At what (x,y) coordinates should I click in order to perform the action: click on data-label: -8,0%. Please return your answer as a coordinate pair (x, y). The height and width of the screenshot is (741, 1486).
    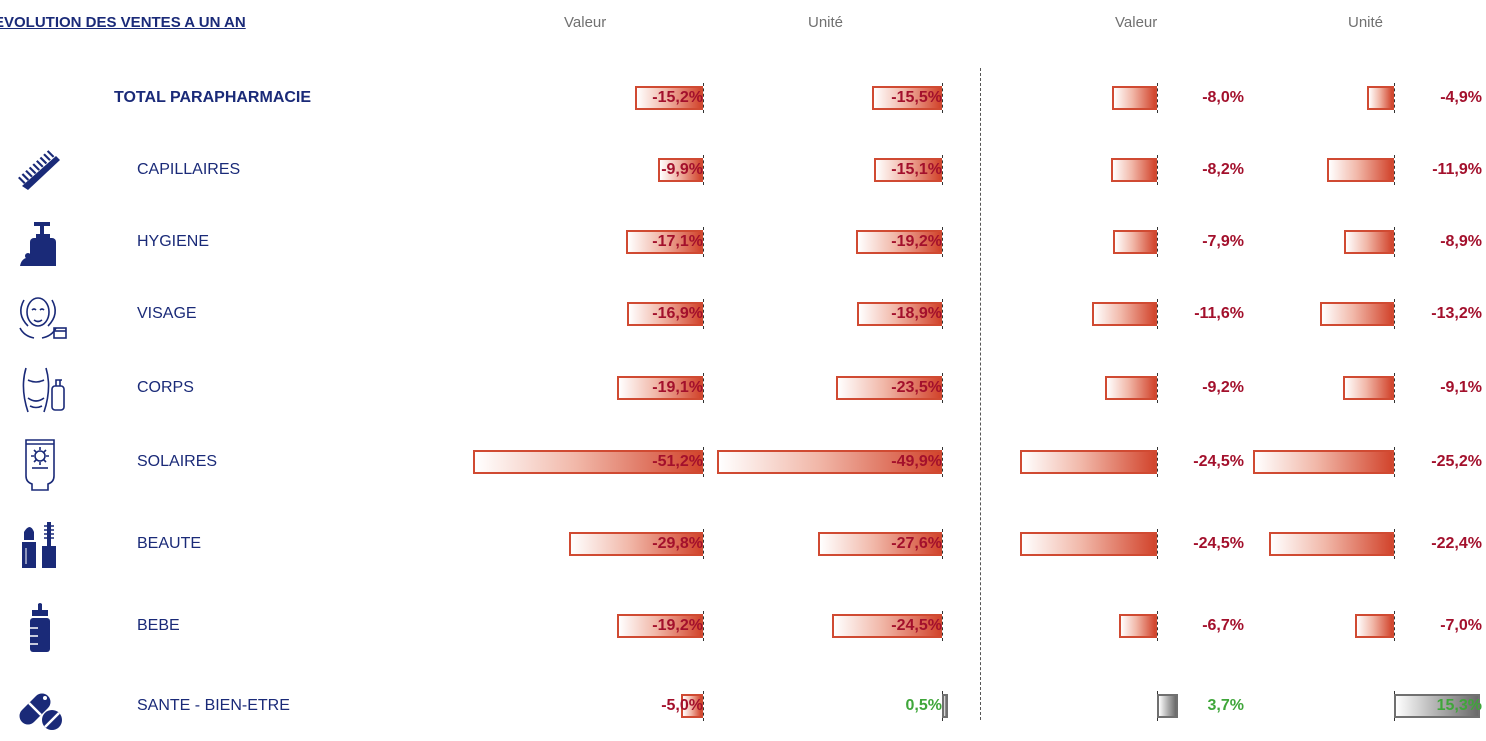
    Looking at the image, I should click on (1223, 97).